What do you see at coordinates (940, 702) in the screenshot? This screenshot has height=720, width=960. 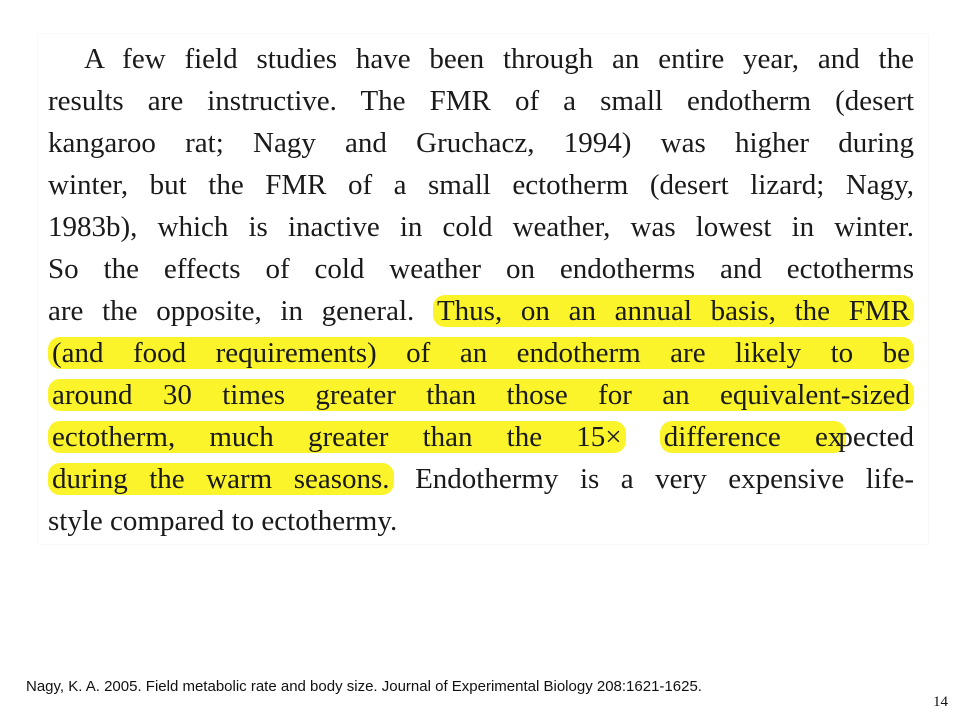 I see `page-number: 14` at bounding box center [940, 702].